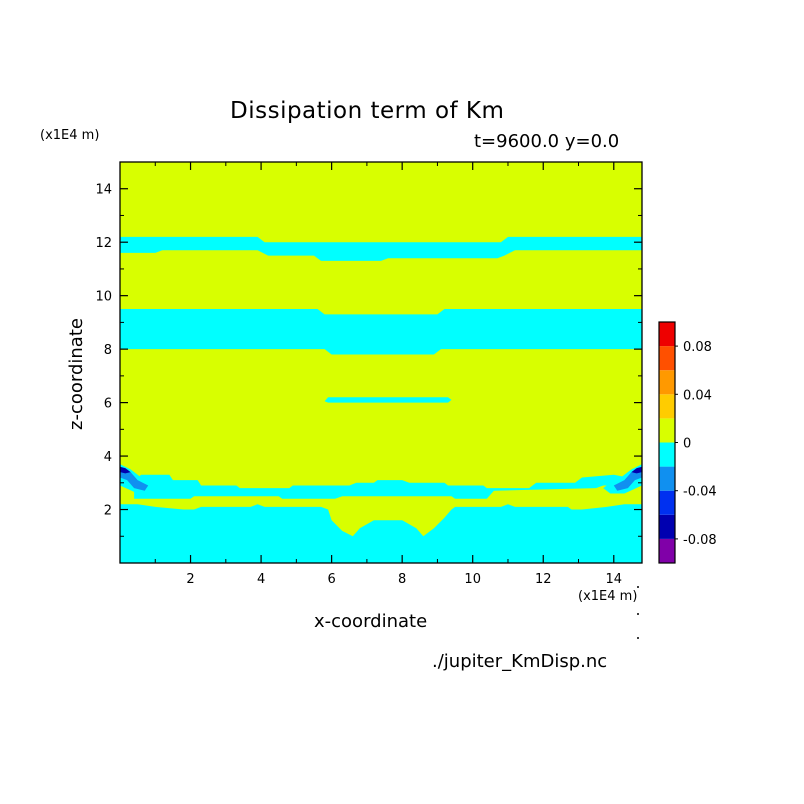 This screenshot has width=804, height=804. I want to click on y-tick-label: 10, so click(103, 297).